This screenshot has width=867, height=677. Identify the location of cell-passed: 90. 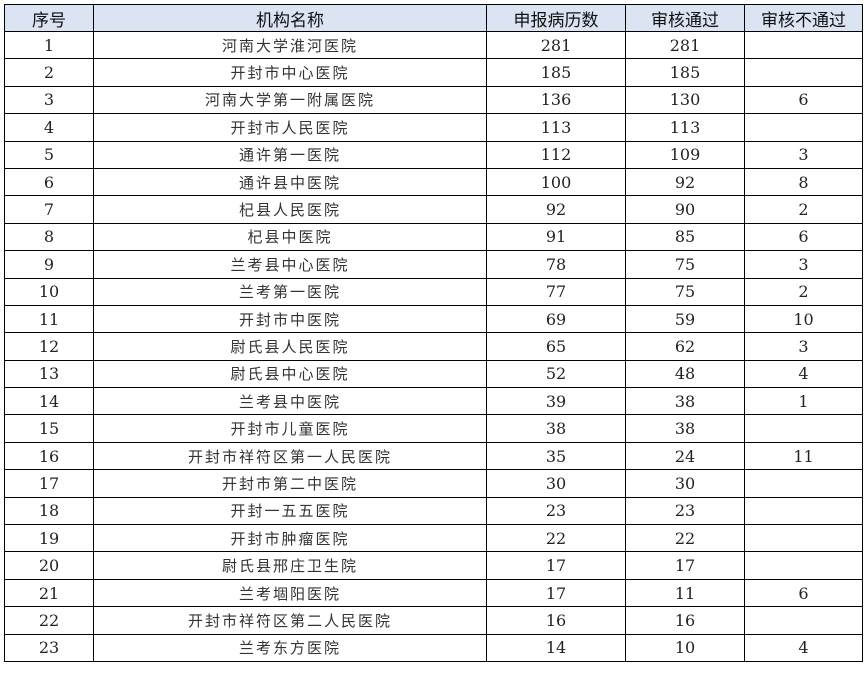
(685, 209).